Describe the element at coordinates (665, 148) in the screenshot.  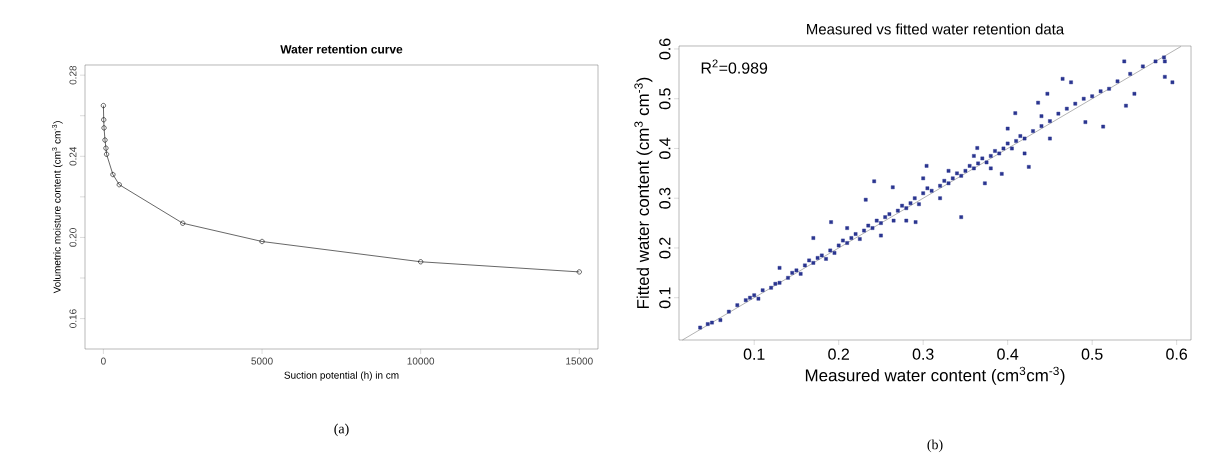
I see `y-tick-label: 0.4` at that location.